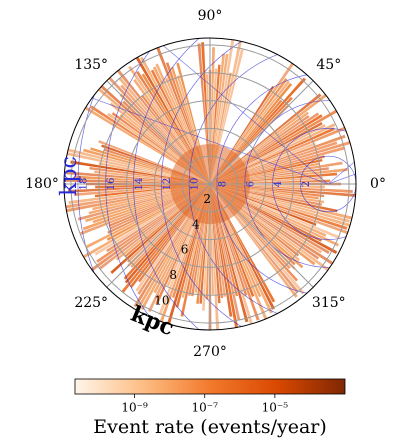 The image size is (407, 448). What do you see at coordinates (210, 427) in the screenshot?
I see `colorbar-label: Event rate (events/year)` at bounding box center [210, 427].